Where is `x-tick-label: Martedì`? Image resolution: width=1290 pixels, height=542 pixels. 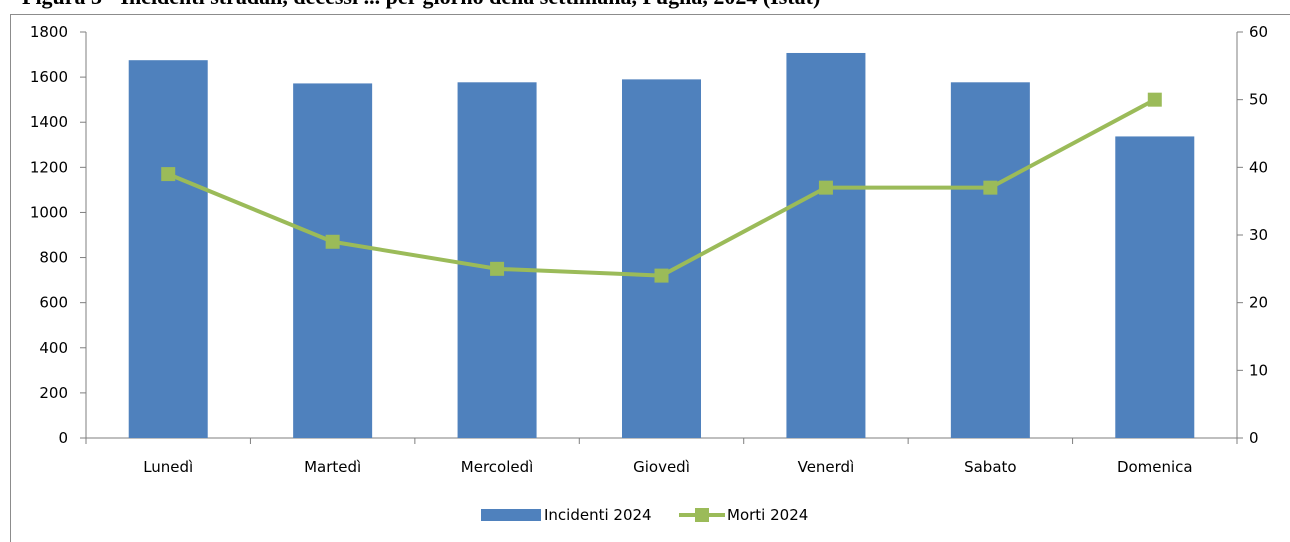
x-tick-label: Martedì is located at coordinates (332, 467).